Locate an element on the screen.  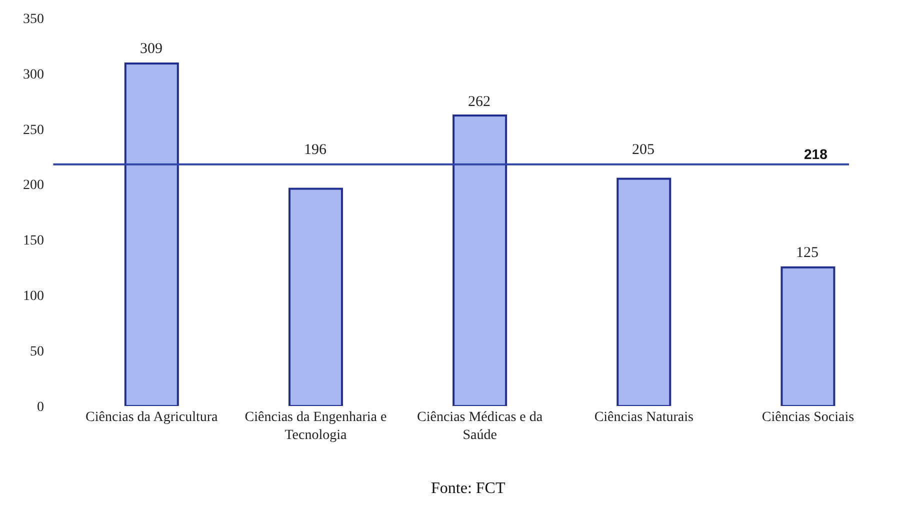
data-label: 309 is located at coordinates (151, 49).